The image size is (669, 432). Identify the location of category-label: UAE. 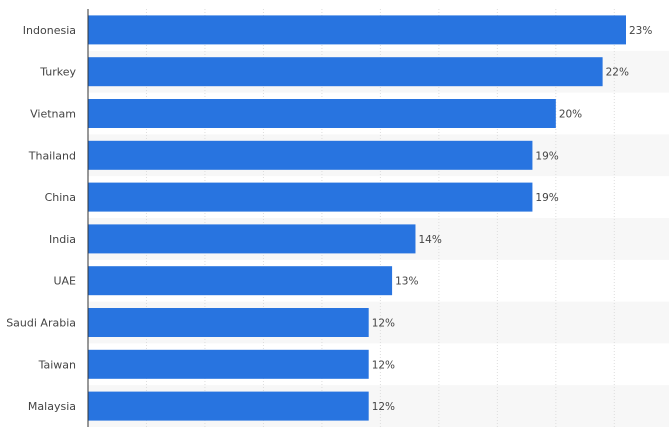
(64, 281).